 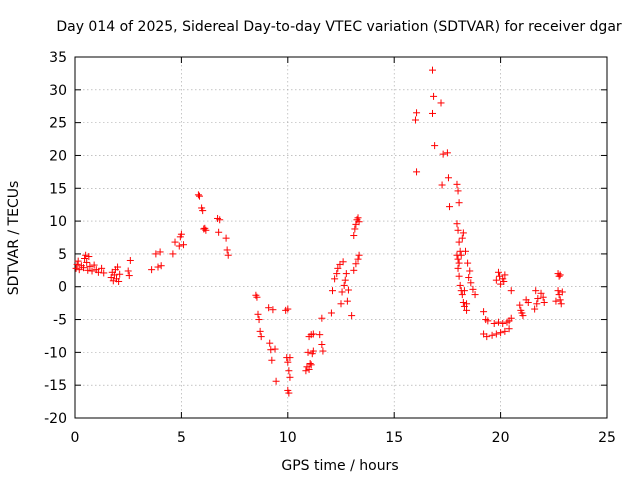 What do you see at coordinates (58, 58) in the screenshot?
I see `y-tick-label: 35` at bounding box center [58, 58].